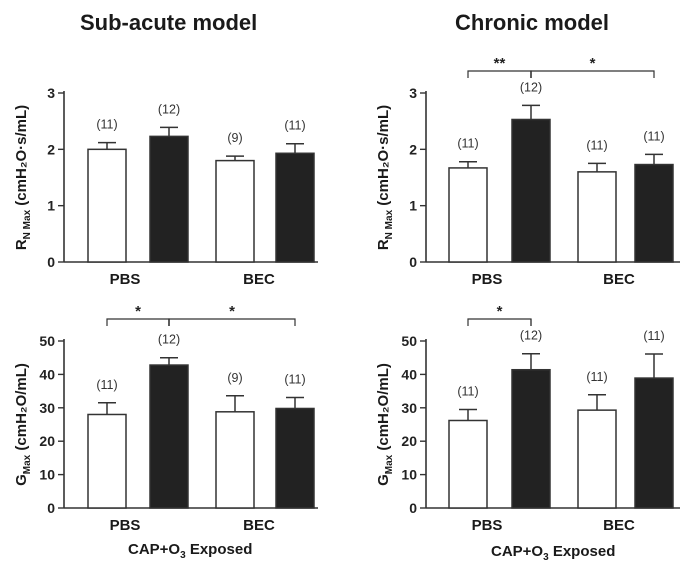  Describe the element at coordinates (47, 374) in the screenshot. I see `subacute-g-y-tick-label: 40` at that location.